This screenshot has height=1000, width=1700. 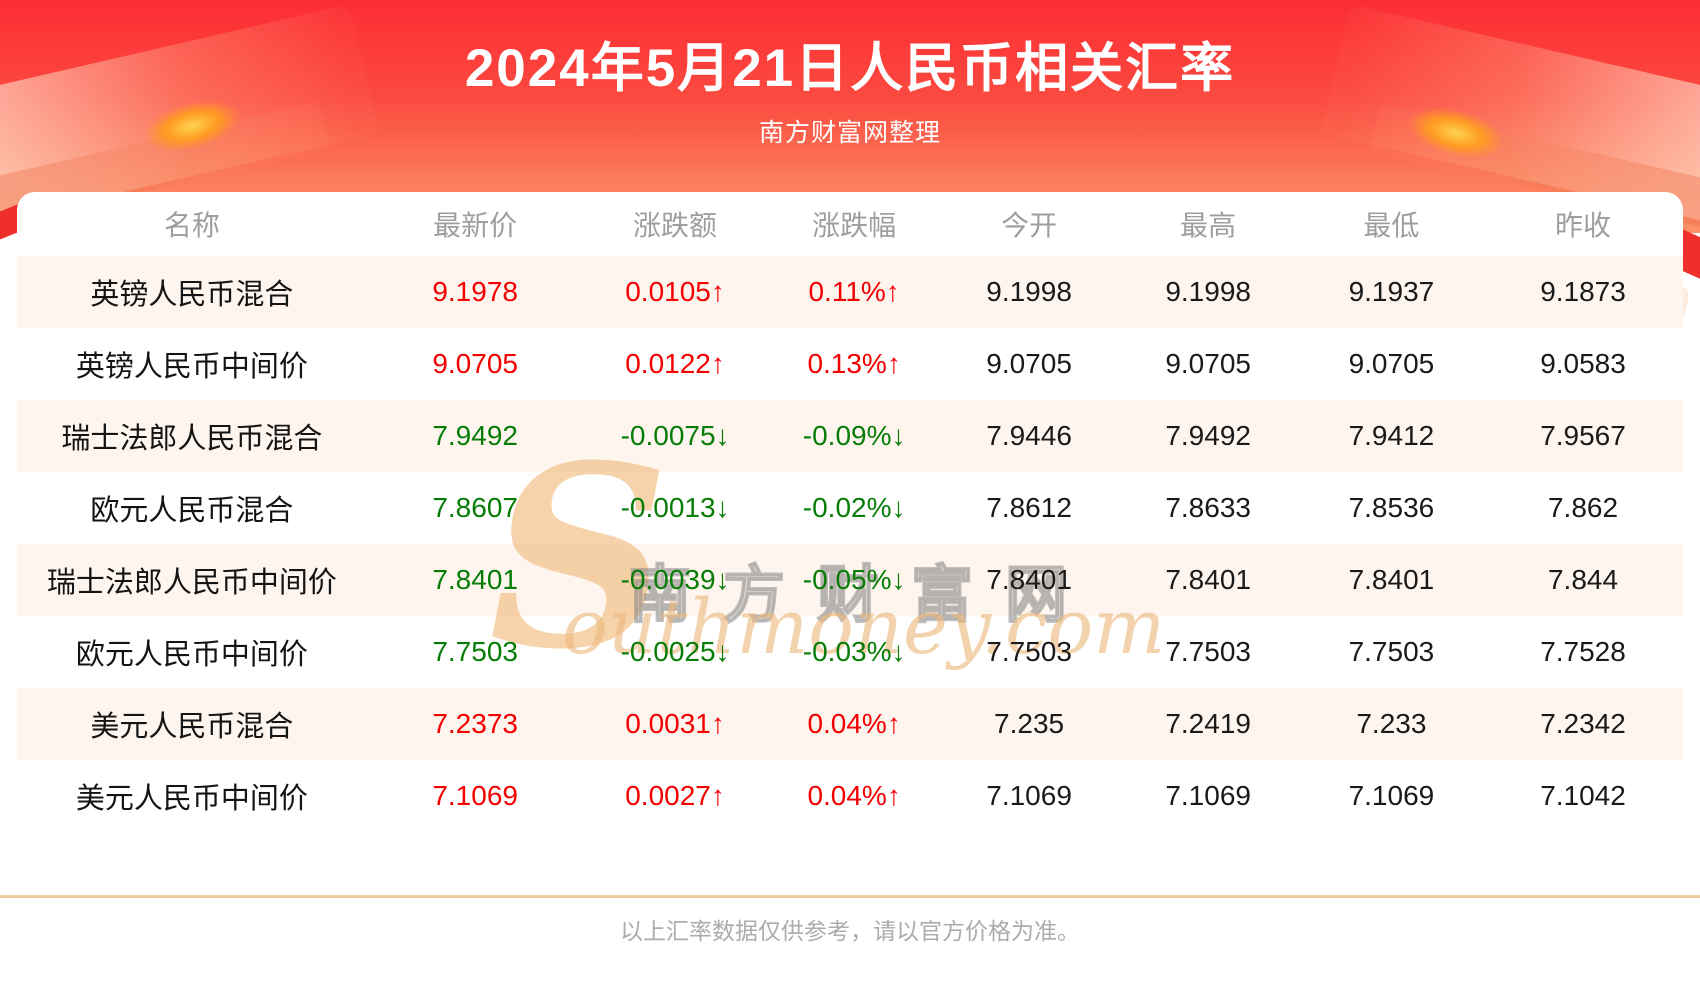 What do you see at coordinates (854, 225) in the screenshot?
I see `column-header-change-pct: 涨跌幅` at bounding box center [854, 225].